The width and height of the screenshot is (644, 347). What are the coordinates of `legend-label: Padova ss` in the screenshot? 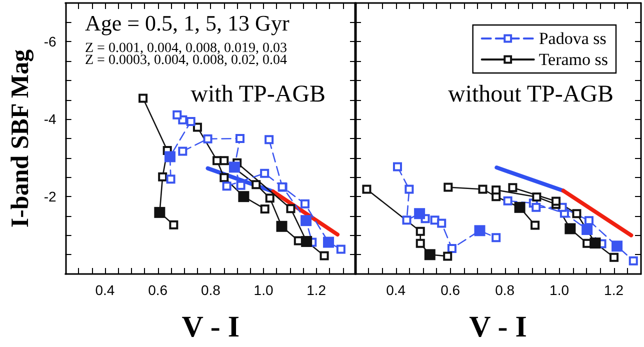 It's located at (572, 38).